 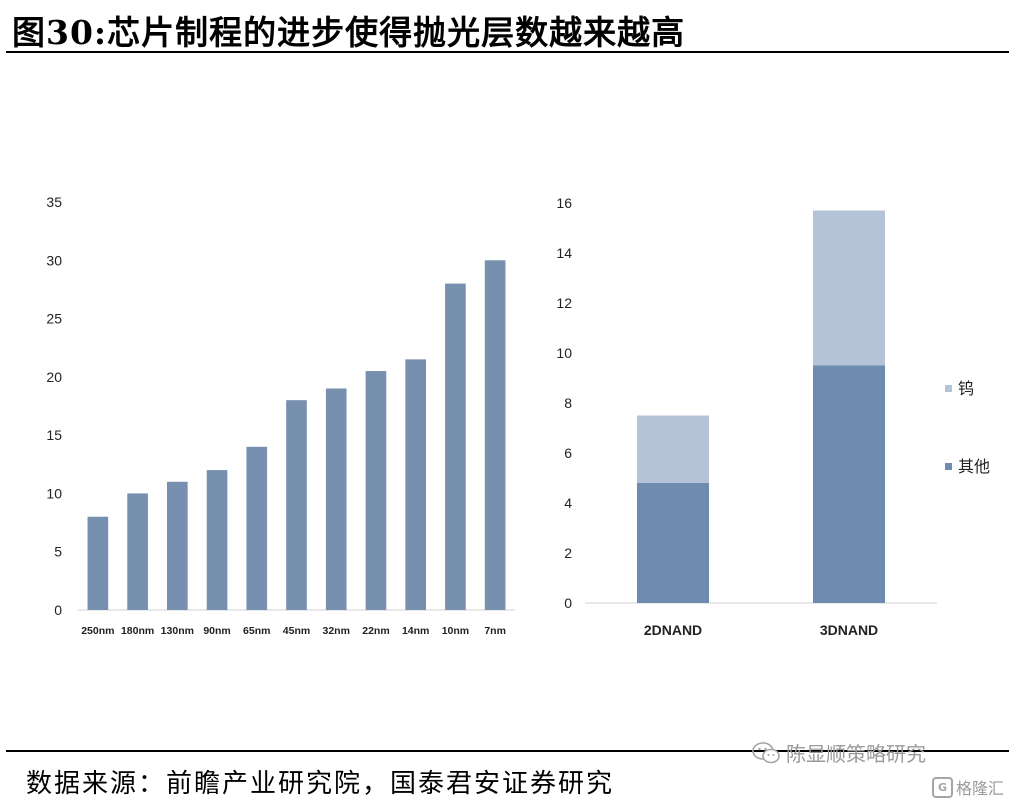 What do you see at coordinates (564, 203) in the screenshot?
I see `y-tick-label: 16` at bounding box center [564, 203].